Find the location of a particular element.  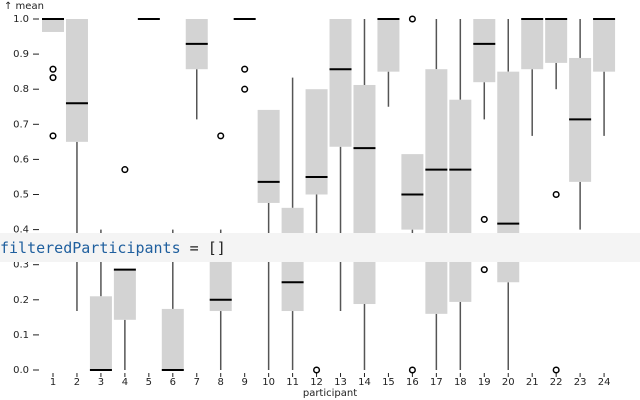

y-tick-label: 0.9 is located at coordinates (21, 54).